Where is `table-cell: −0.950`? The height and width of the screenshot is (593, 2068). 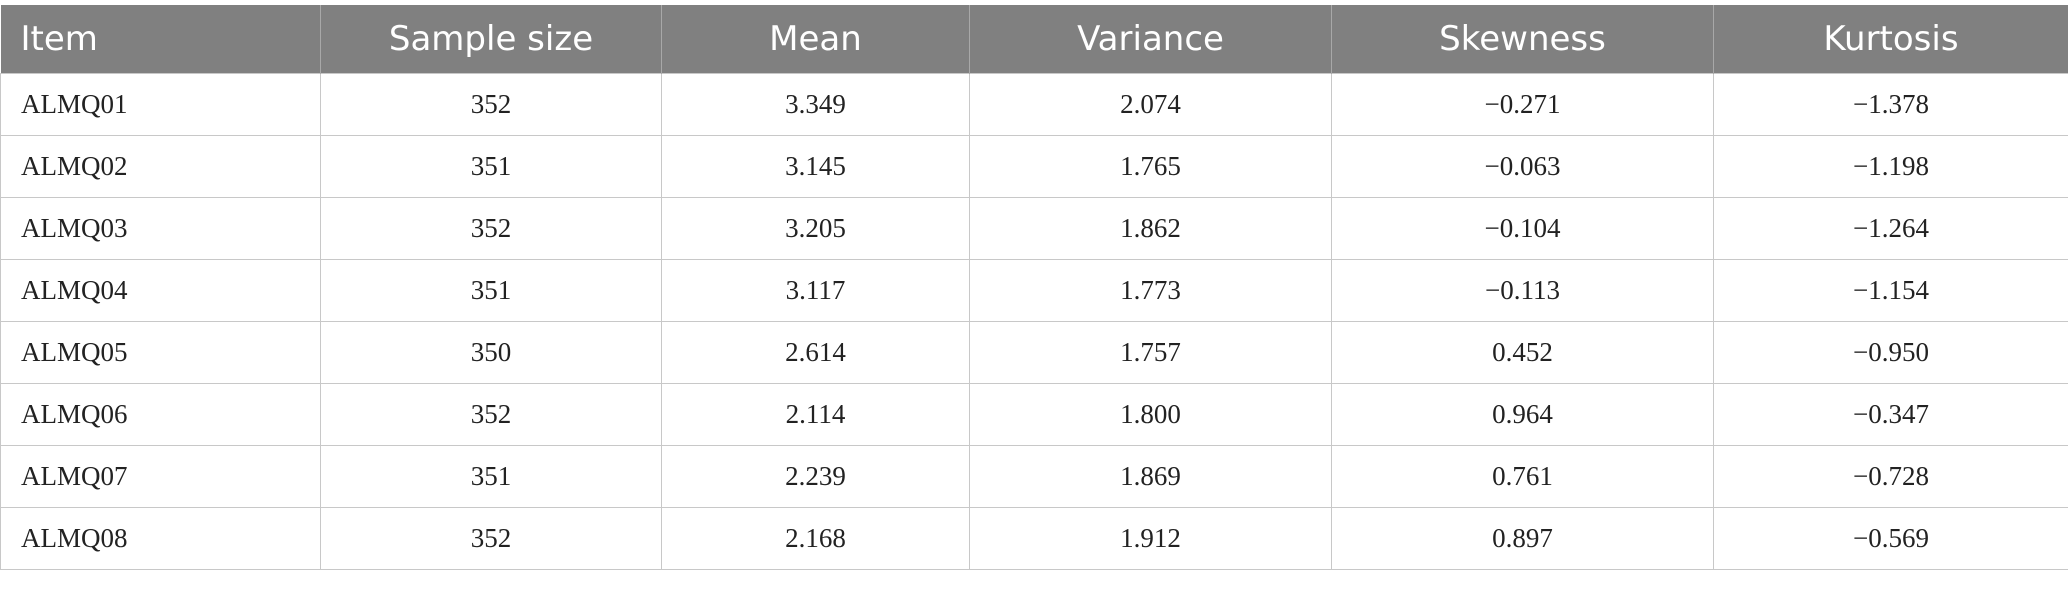 table-cell: −0.950 is located at coordinates (1891, 353).